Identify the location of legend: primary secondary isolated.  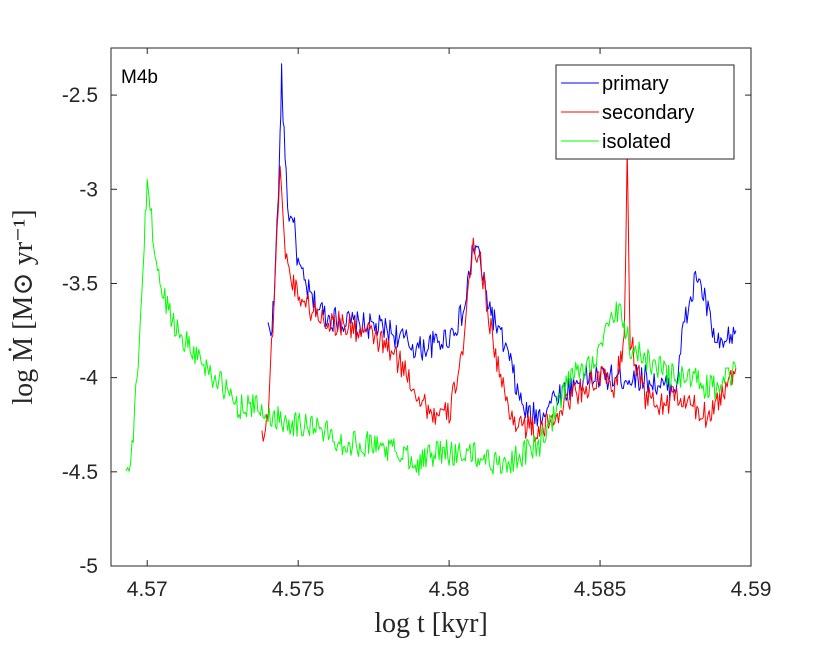
(645, 112).